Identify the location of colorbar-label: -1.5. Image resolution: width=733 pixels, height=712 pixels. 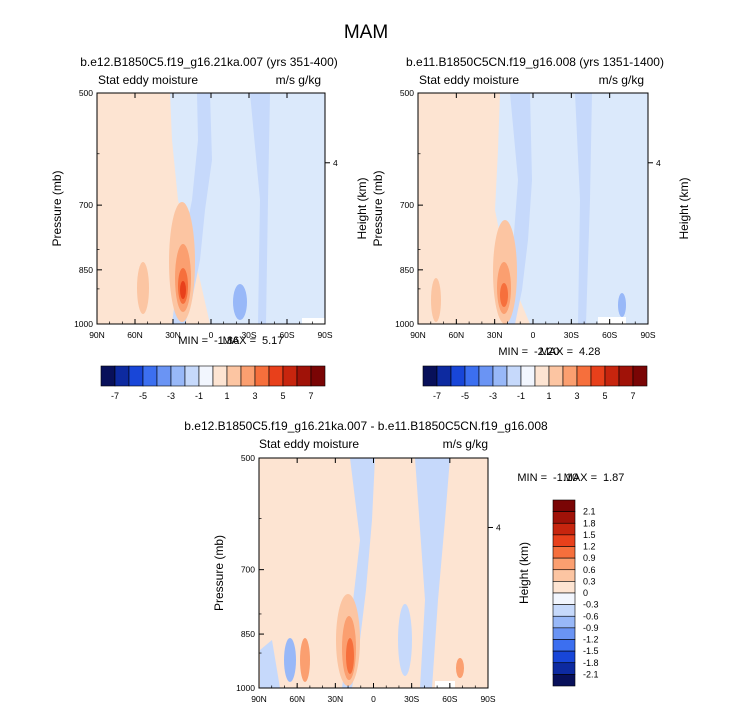
(591, 651).